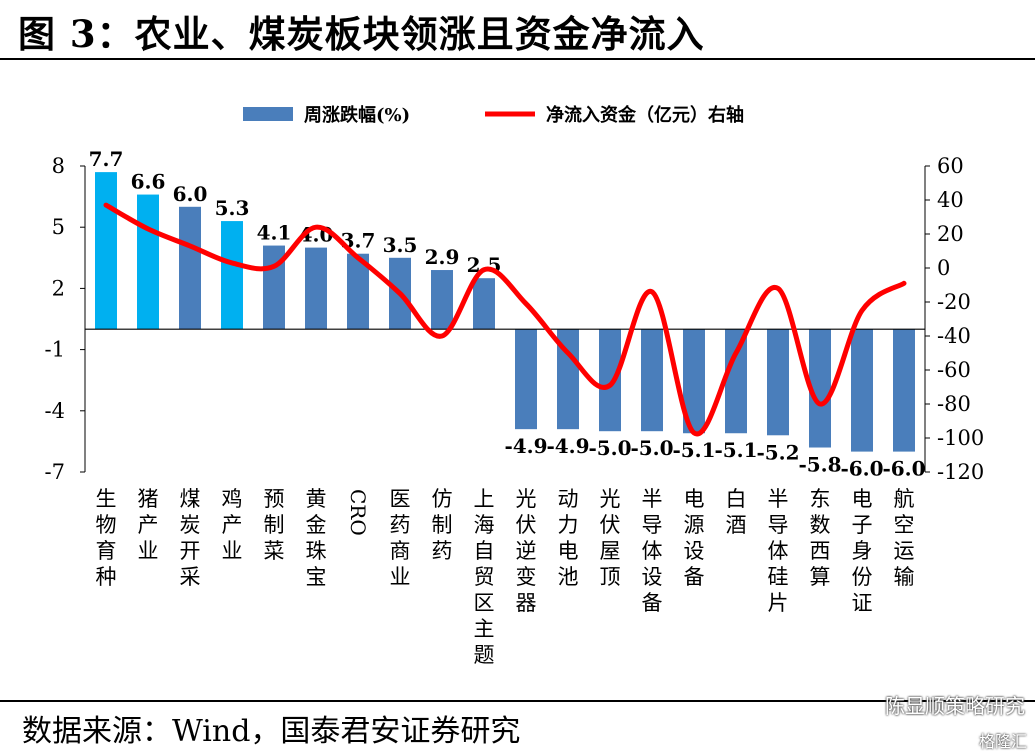 The height and width of the screenshot is (754, 1035). Describe the element at coordinates (903, 469) in the screenshot. I see `bar-value-label: -6.0` at that location.